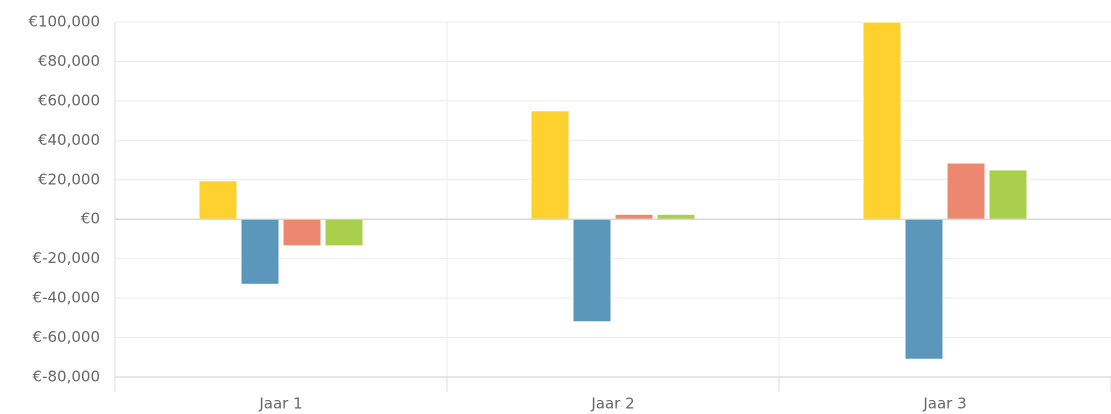 The height and width of the screenshot is (414, 1111). Describe the element at coordinates (69, 100) in the screenshot. I see `y-tick-label: €60,000` at that location.